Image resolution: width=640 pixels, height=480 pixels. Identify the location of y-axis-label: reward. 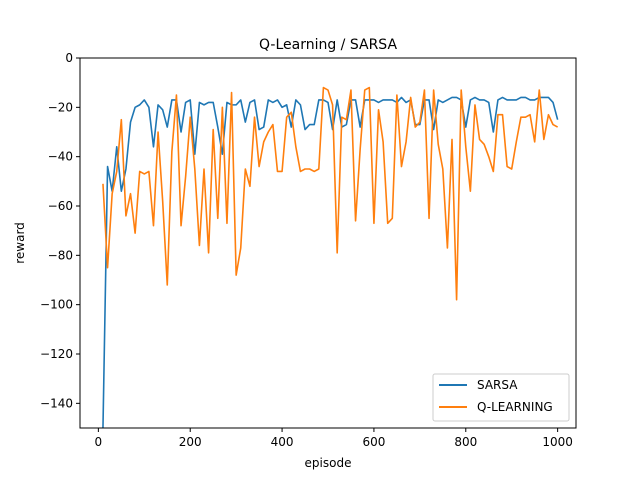
(20, 243).